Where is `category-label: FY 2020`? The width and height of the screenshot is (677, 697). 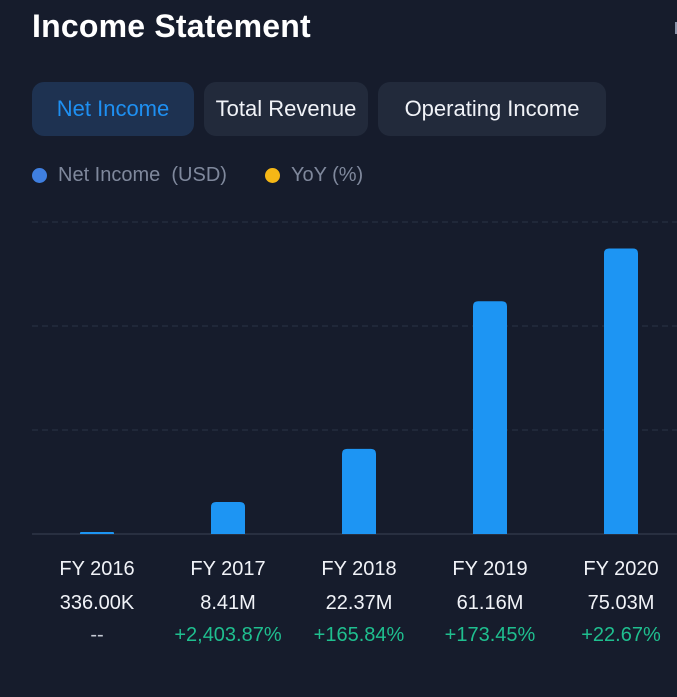
category-label: FY 2020 is located at coordinates (620, 569).